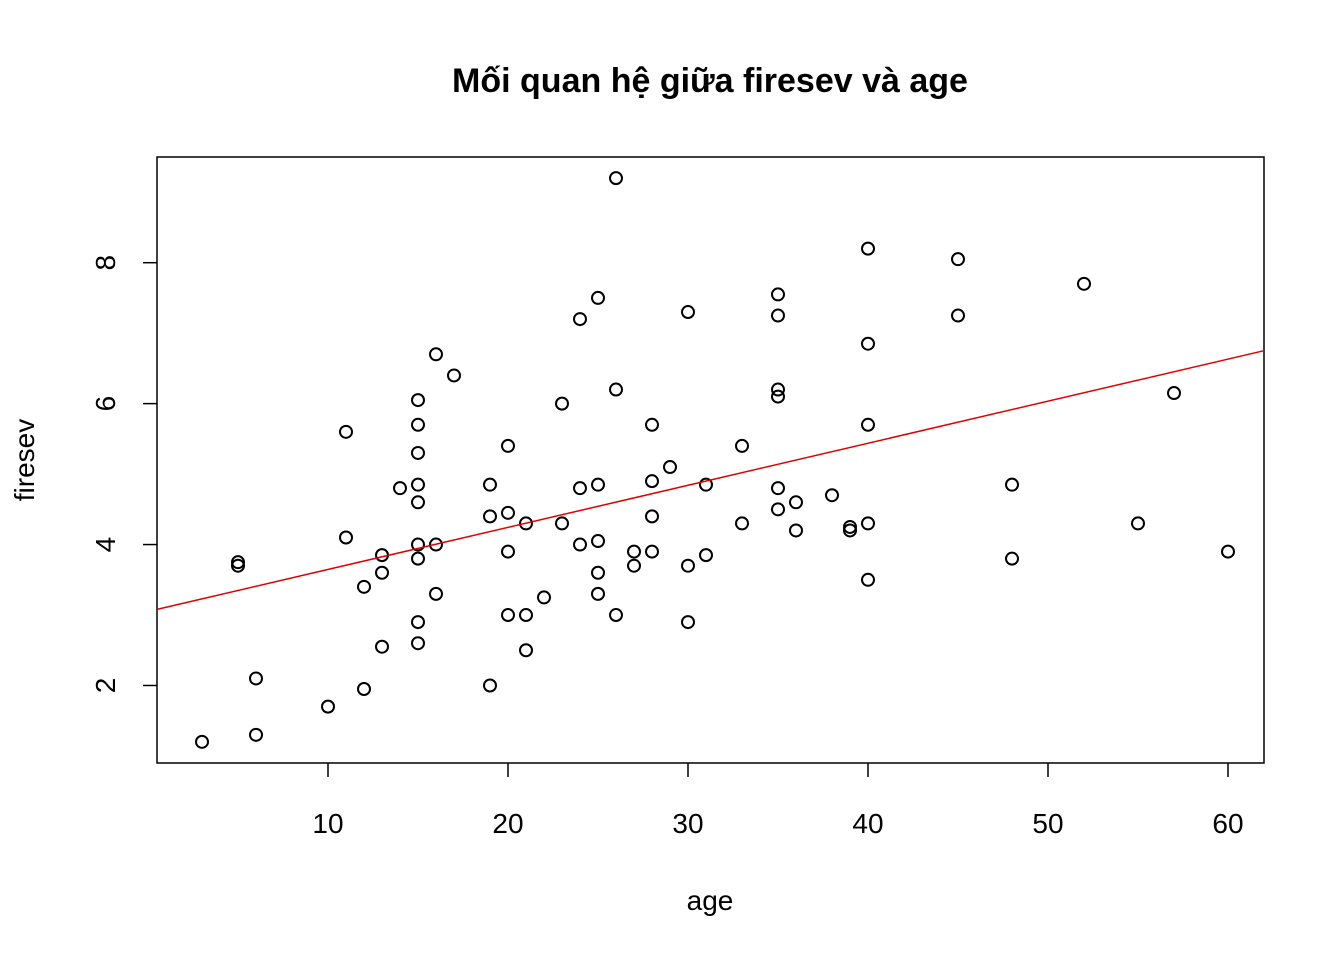 This screenshot has width=1344, height=960. Describe the element at coordinates (105, 686) in the screenshot. I see `y-tick-label: 2` at that location.